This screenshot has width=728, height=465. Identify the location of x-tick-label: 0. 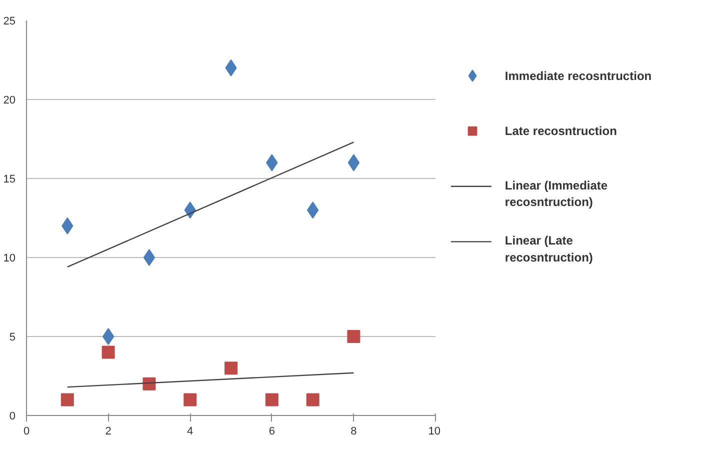
(26, 432).